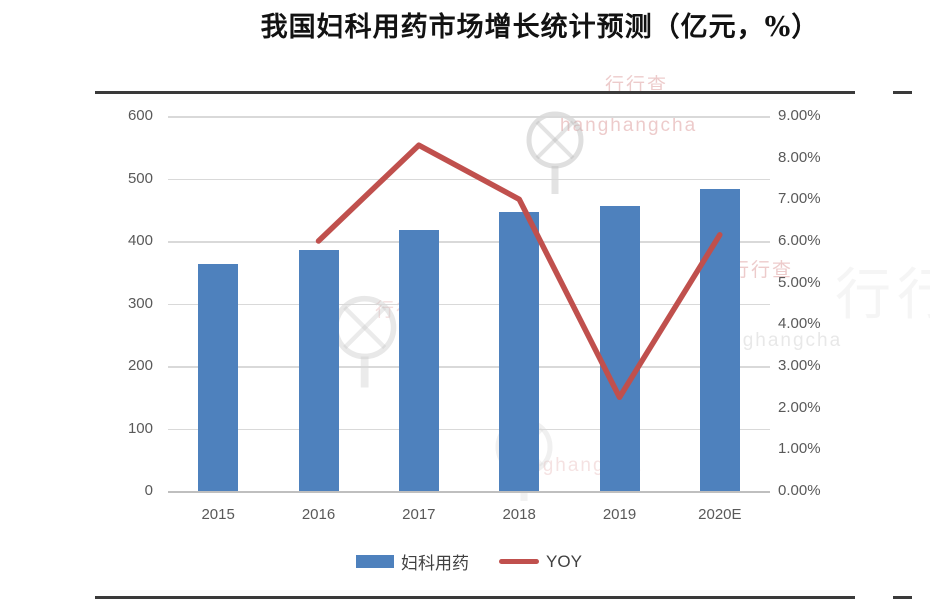 The width and height of the screenshot is (930, 609). Describe the element at coordinates (540, 27) in the screenshot. I see `chart-title: 我国妇科用药市场增长统计预测（亿元，%）` at that location.